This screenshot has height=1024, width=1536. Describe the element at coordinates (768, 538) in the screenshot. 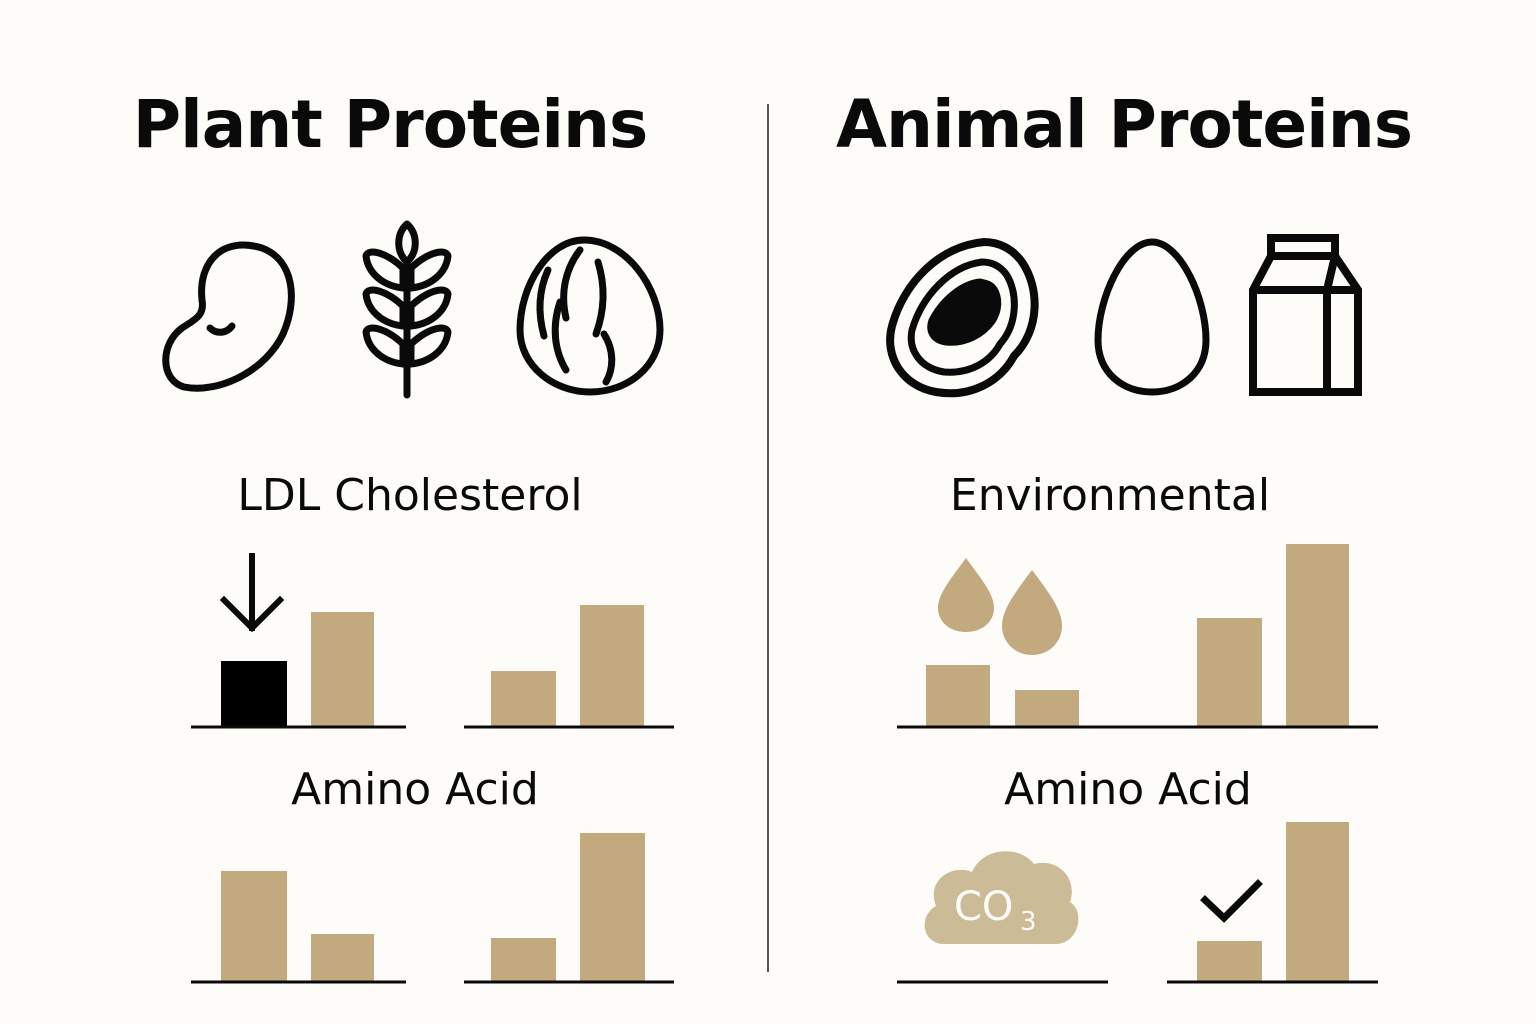

I see `center-divider` at that location.